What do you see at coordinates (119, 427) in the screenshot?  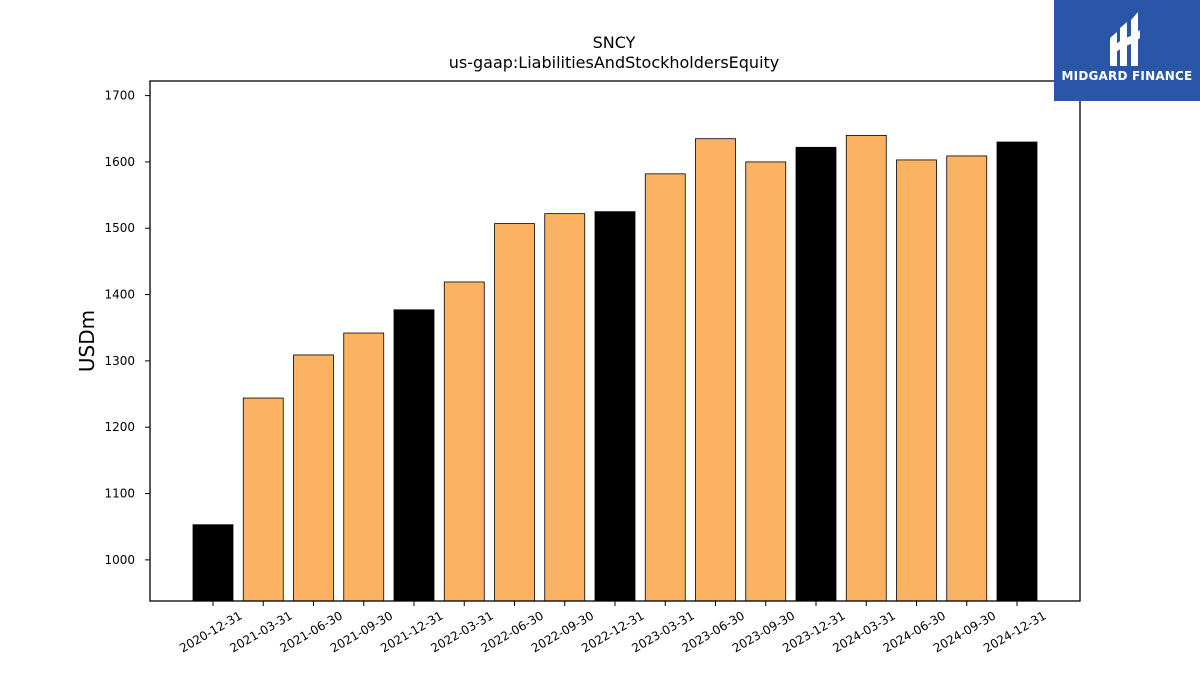 I see `y-tick-label-1200: 1200` at bounding box center [119, 427].